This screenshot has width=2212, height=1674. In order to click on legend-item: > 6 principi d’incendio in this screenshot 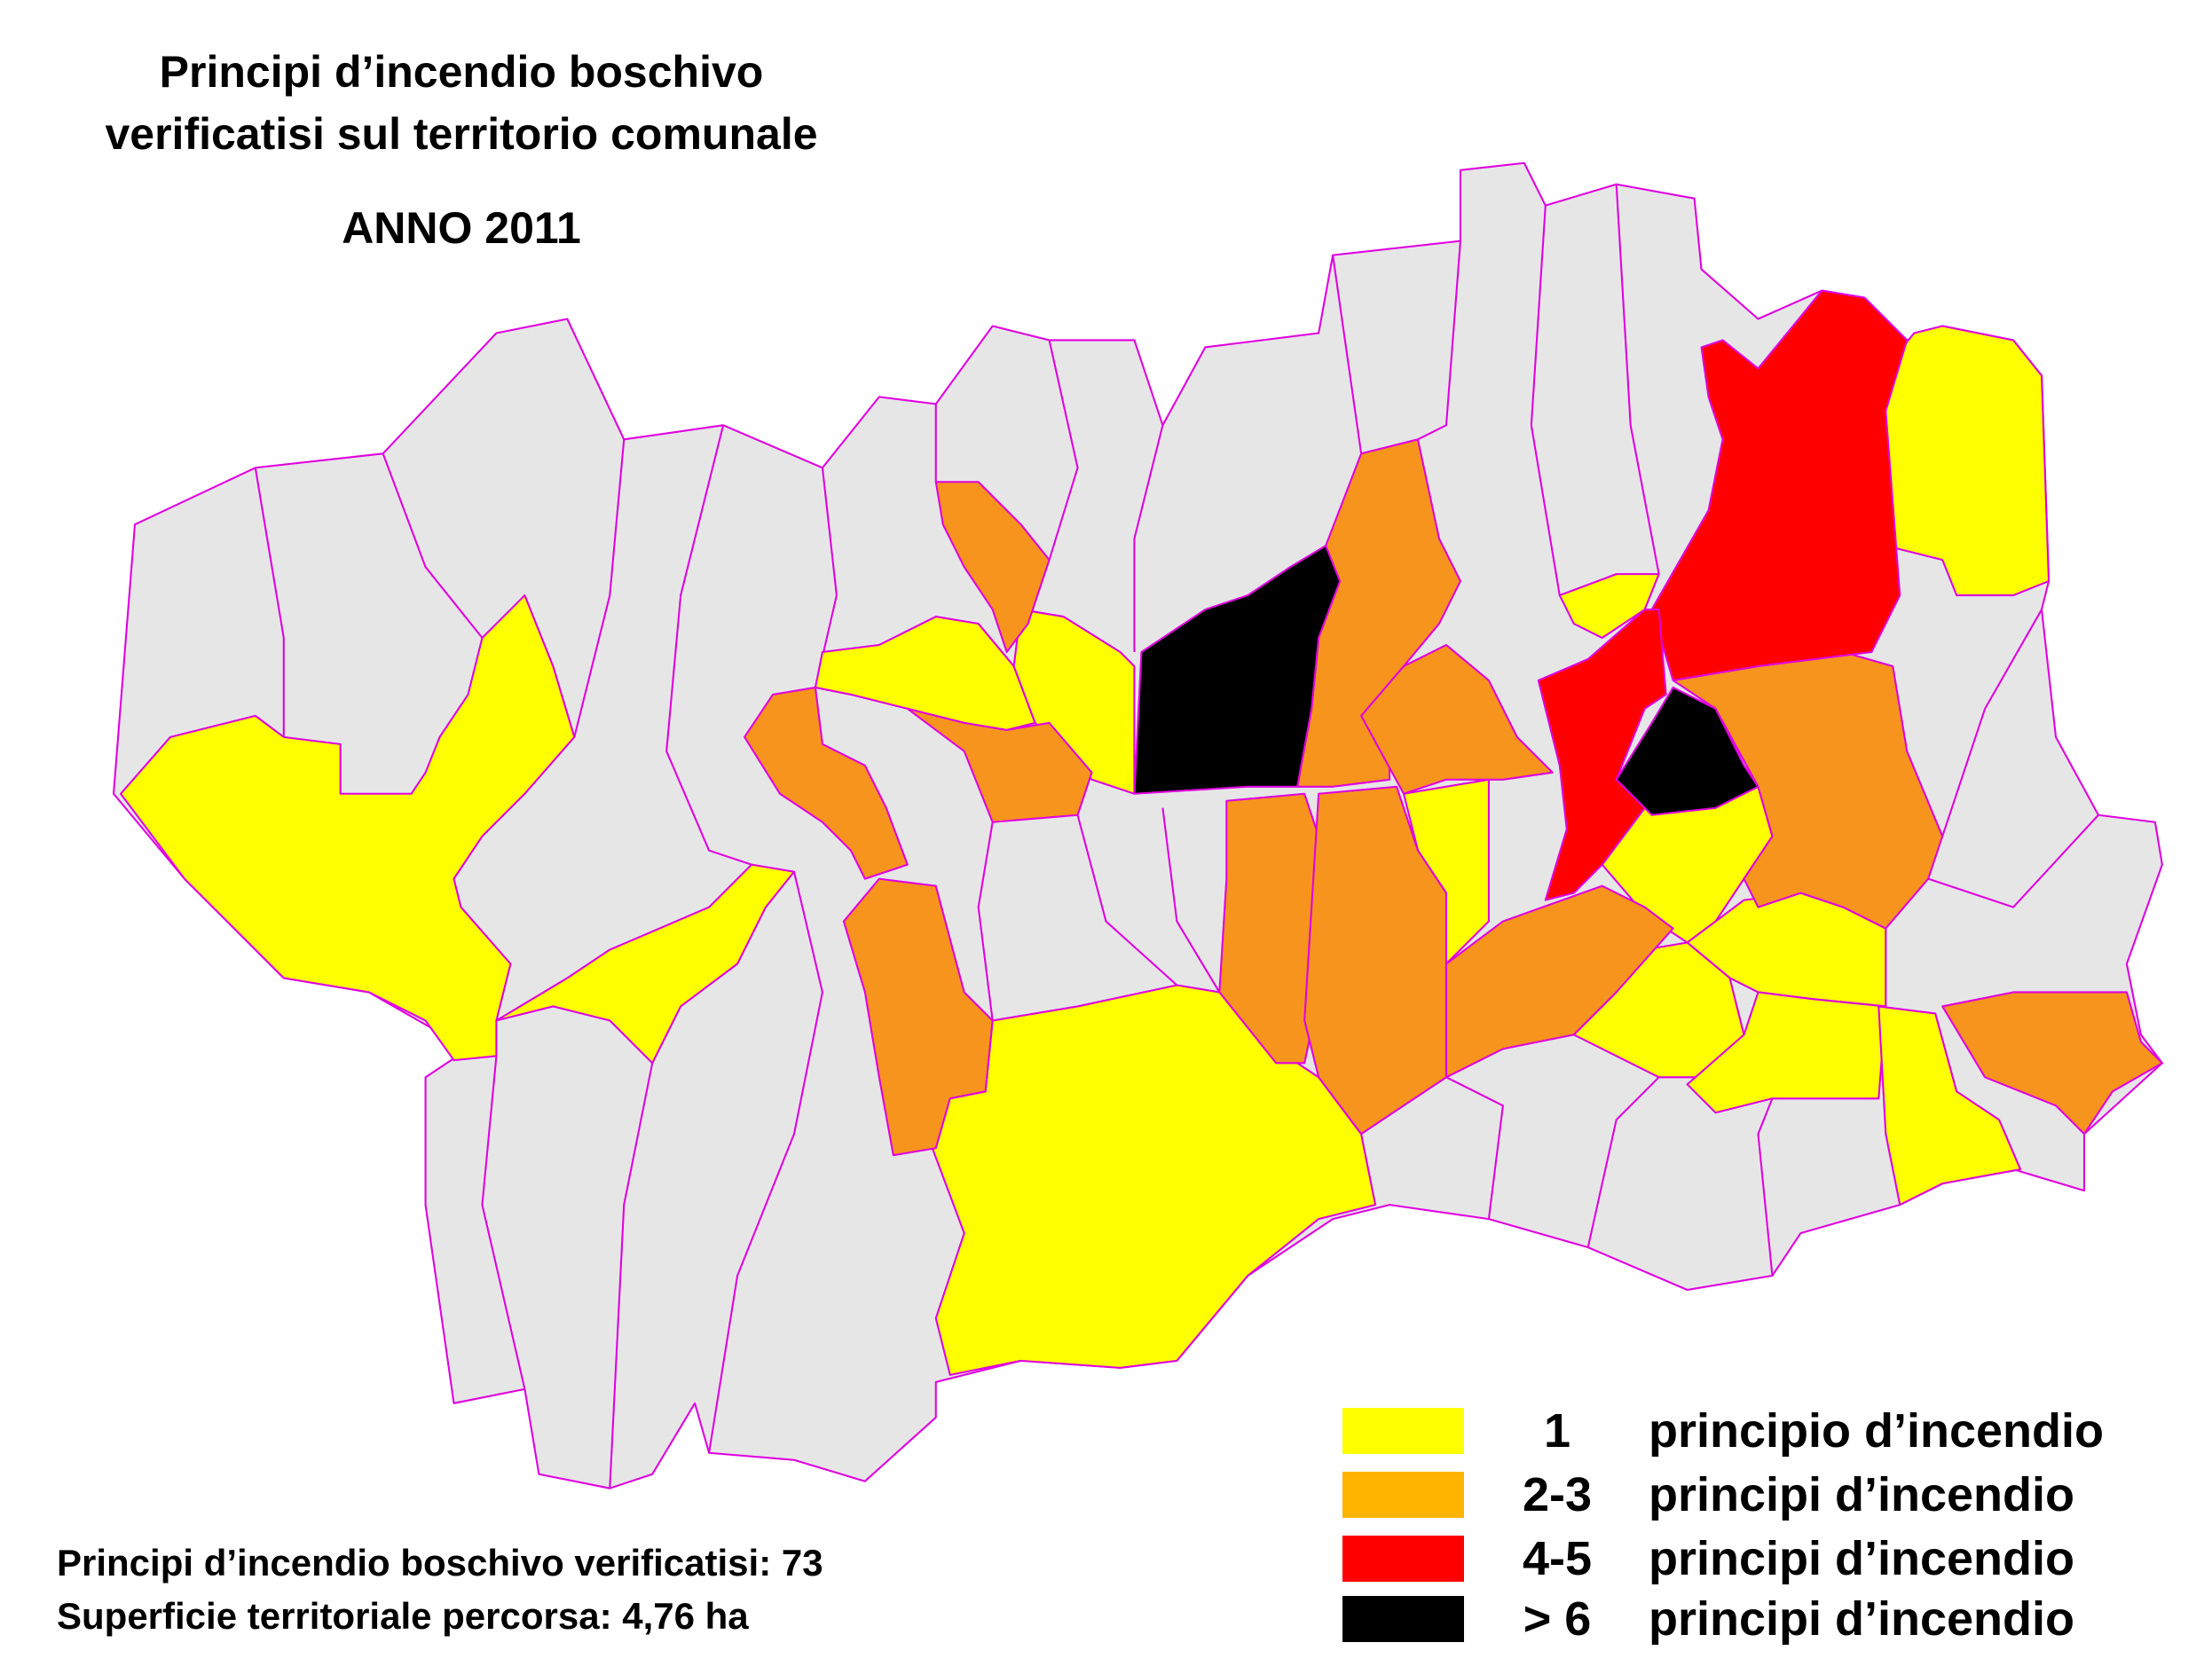, I will do `click(1708, 1619)`.